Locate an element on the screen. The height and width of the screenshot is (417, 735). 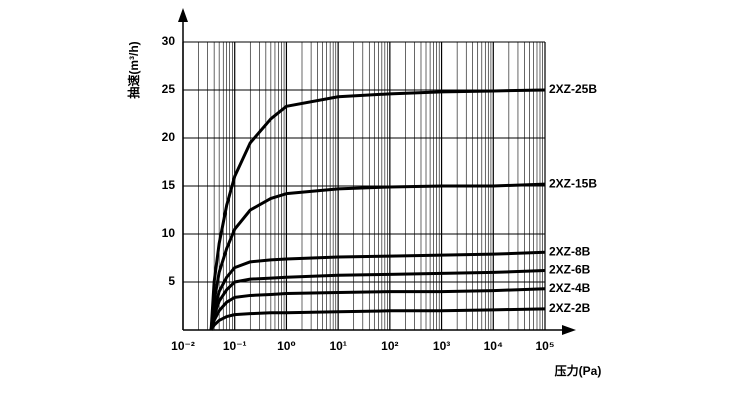
series-label: 2XZ-4B is located at coordinates (570, 288).